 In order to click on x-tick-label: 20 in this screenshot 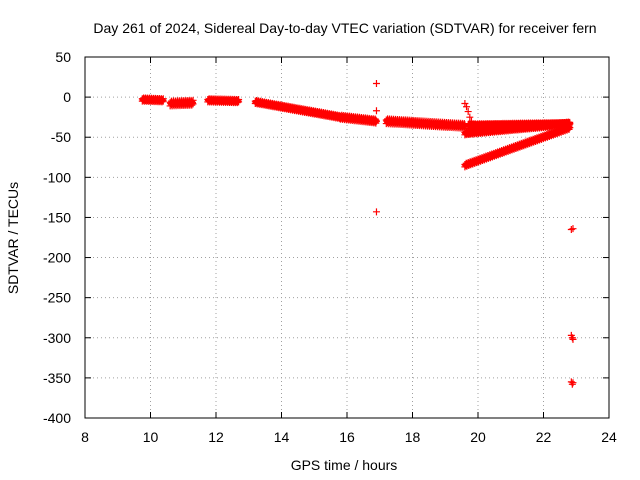, I will do `click(478, 437)`.